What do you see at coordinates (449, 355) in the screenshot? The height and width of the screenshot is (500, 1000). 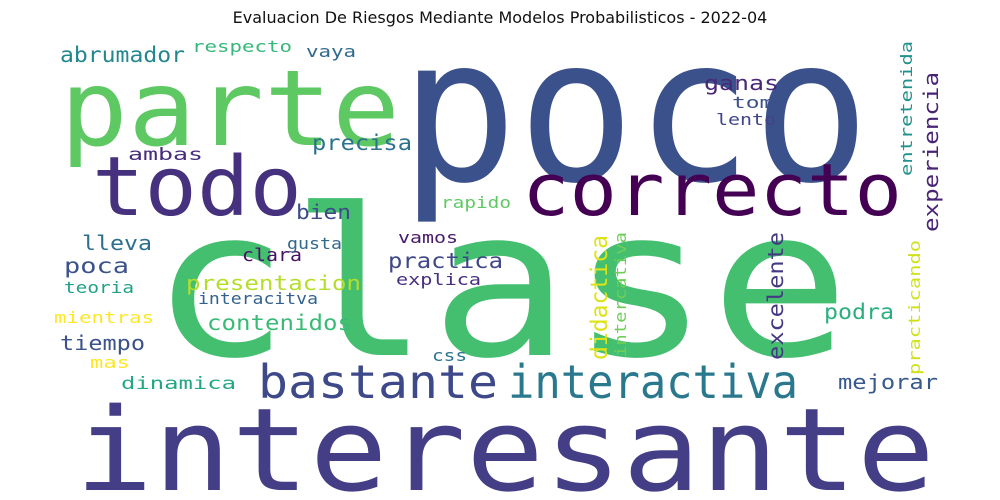 I see `word-css: css` at bounding box center [449, 355].